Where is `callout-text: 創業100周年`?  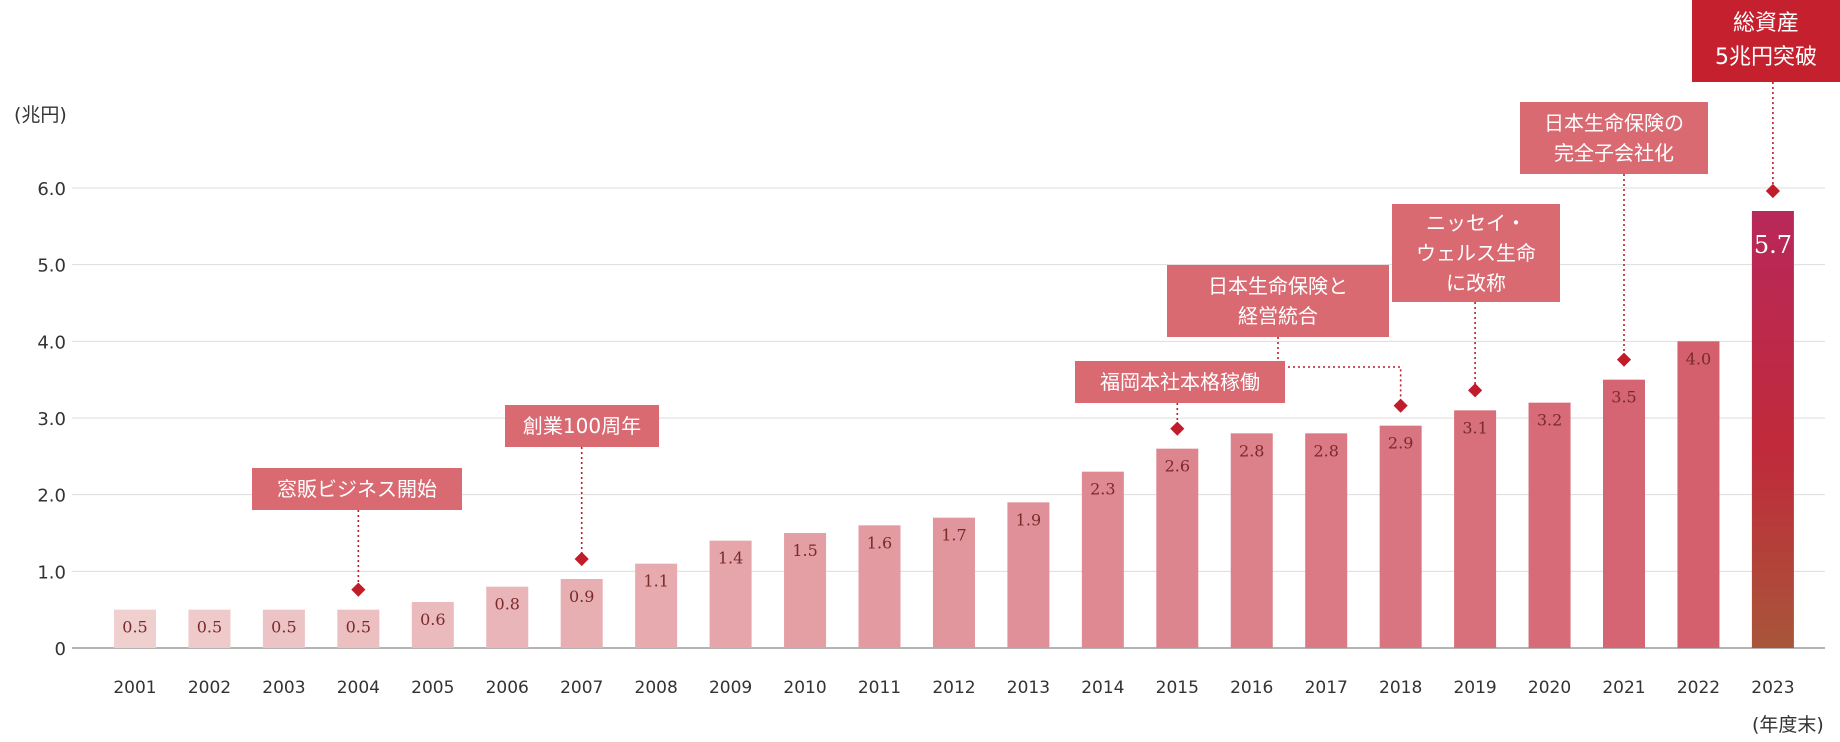
callout-text: 創業100周年 is located at coordinates (582, 426).